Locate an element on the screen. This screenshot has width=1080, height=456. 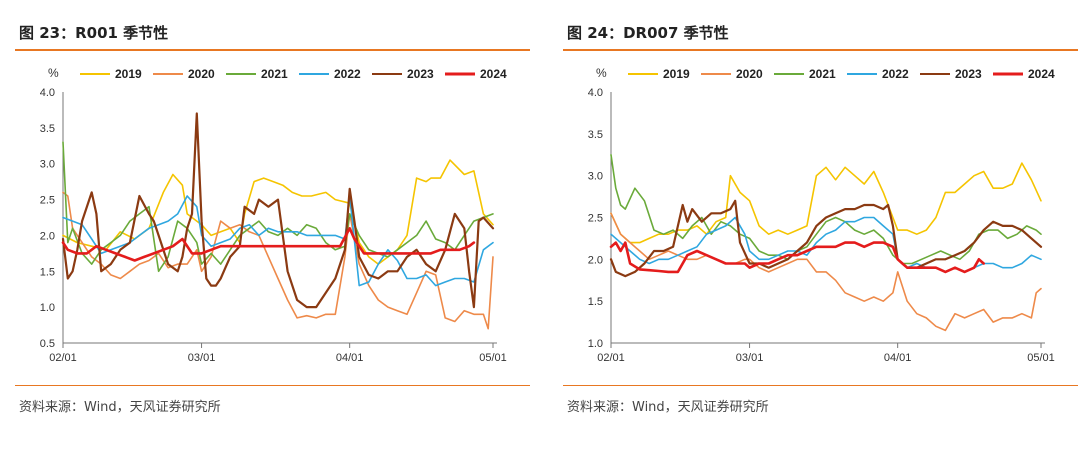
figure-title: 图 23：R001 季节性 is located at coordinates (94, 33).